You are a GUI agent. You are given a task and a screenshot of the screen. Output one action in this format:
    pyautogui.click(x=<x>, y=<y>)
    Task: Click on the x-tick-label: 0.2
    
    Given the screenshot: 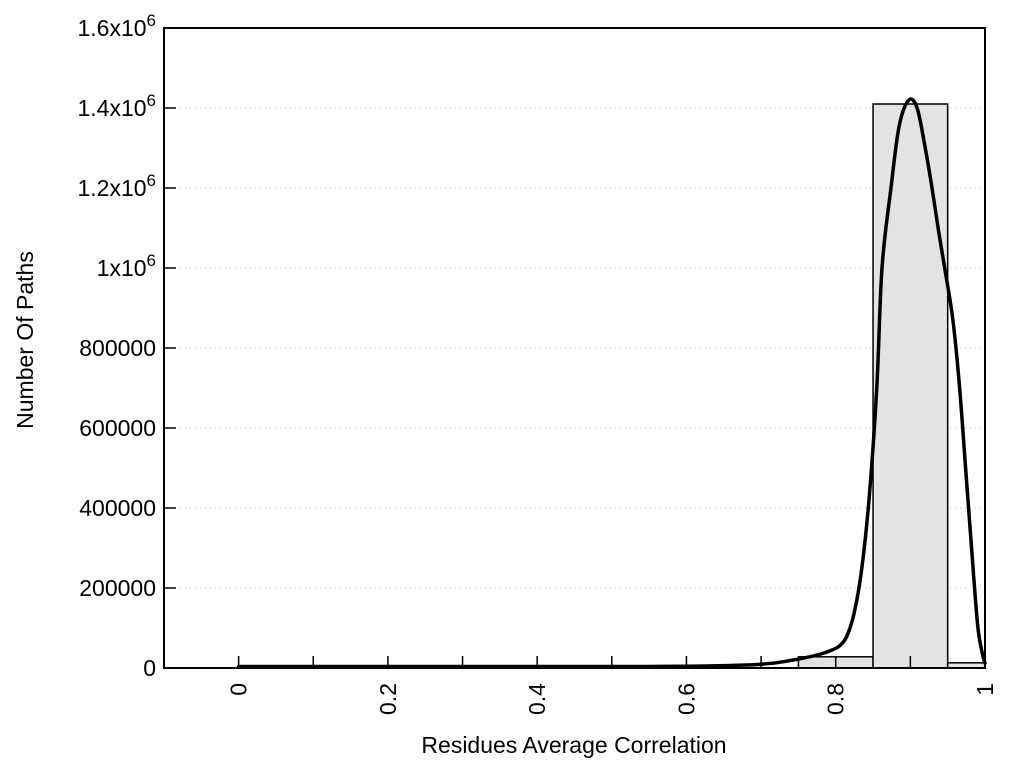 What is the action you would take?
    pyautogui.click(x=388, y=699)
    